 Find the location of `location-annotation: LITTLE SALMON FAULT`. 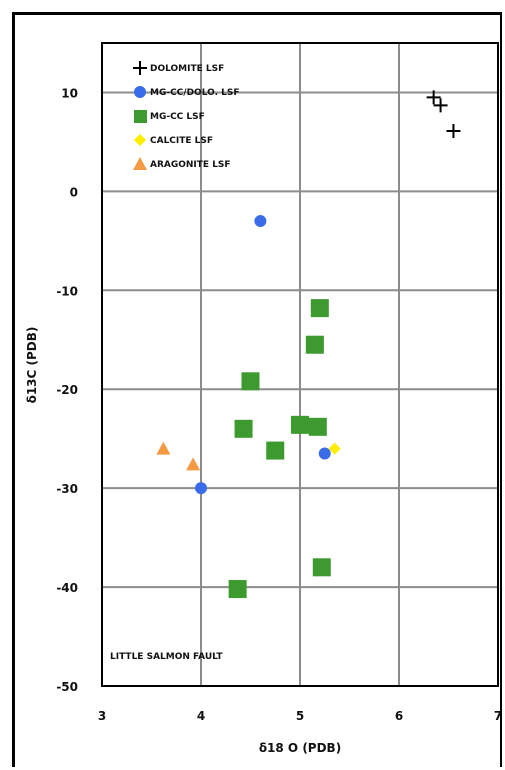

location-annotation: LITTLE SALMON FAULT is located at coordinates (166, 657).